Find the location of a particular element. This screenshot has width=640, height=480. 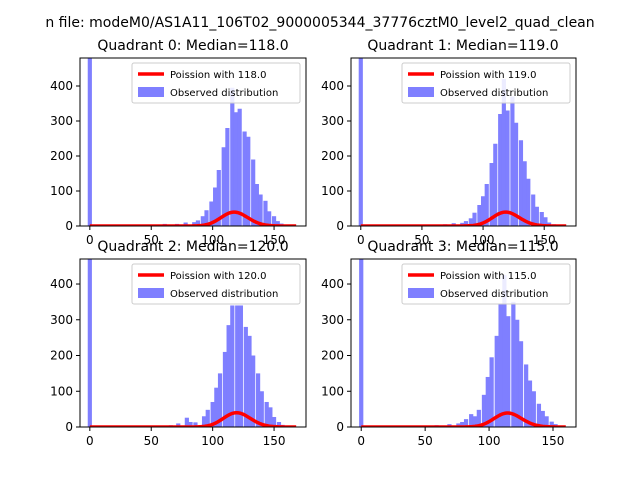

panel-title: Quadrant 0: Median=118.0 is located at coordinates (192, 46).